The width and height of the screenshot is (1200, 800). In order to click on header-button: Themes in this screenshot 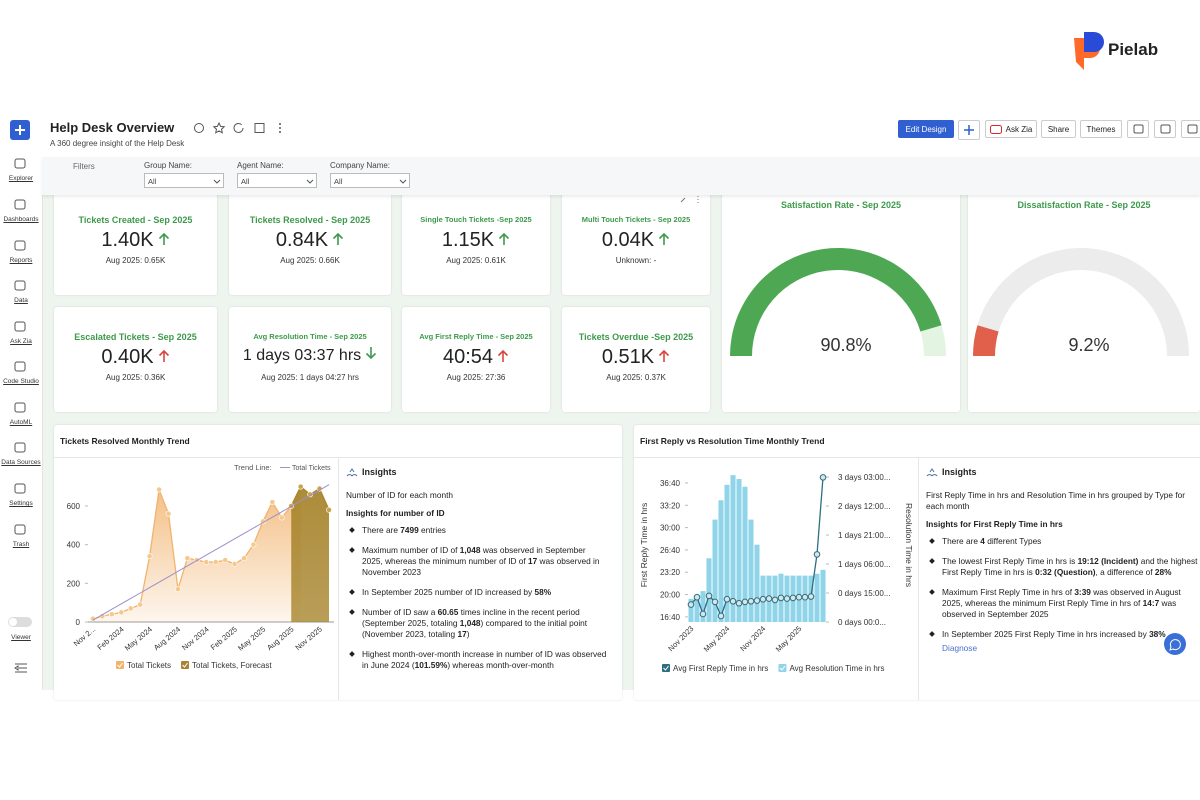, I will do `click(1101, 129)`.